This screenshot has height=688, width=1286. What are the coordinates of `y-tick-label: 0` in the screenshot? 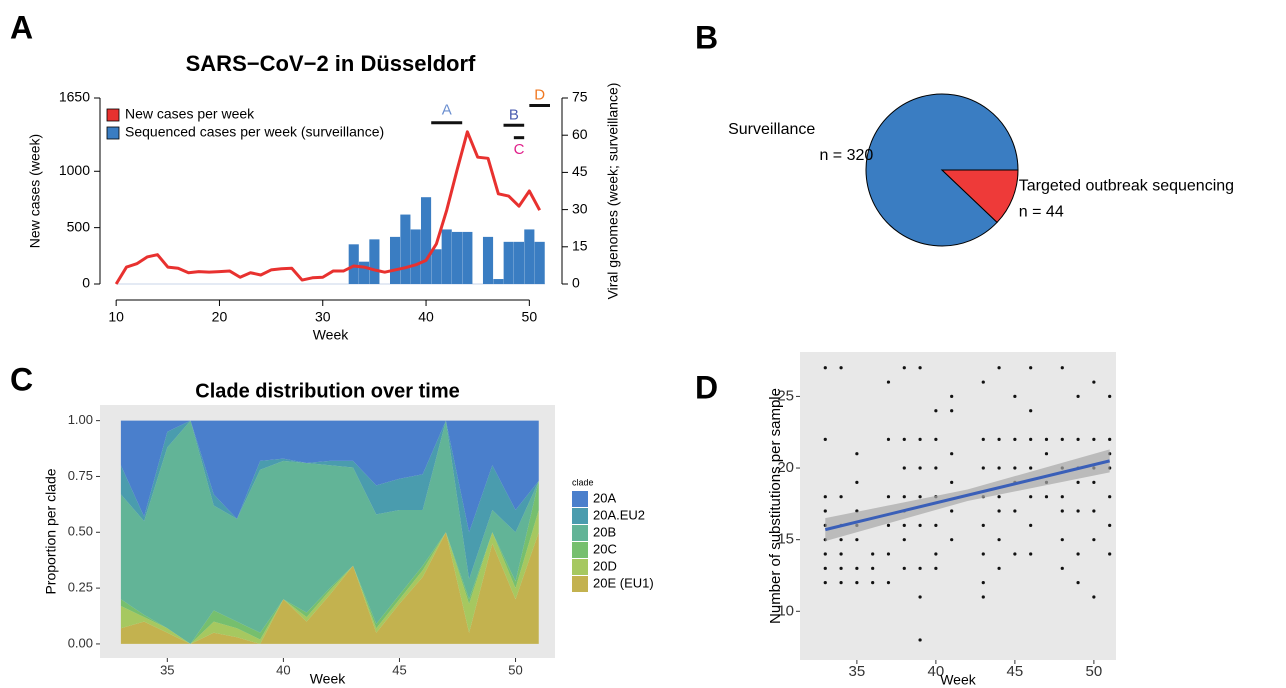 It's located at (86, 283).